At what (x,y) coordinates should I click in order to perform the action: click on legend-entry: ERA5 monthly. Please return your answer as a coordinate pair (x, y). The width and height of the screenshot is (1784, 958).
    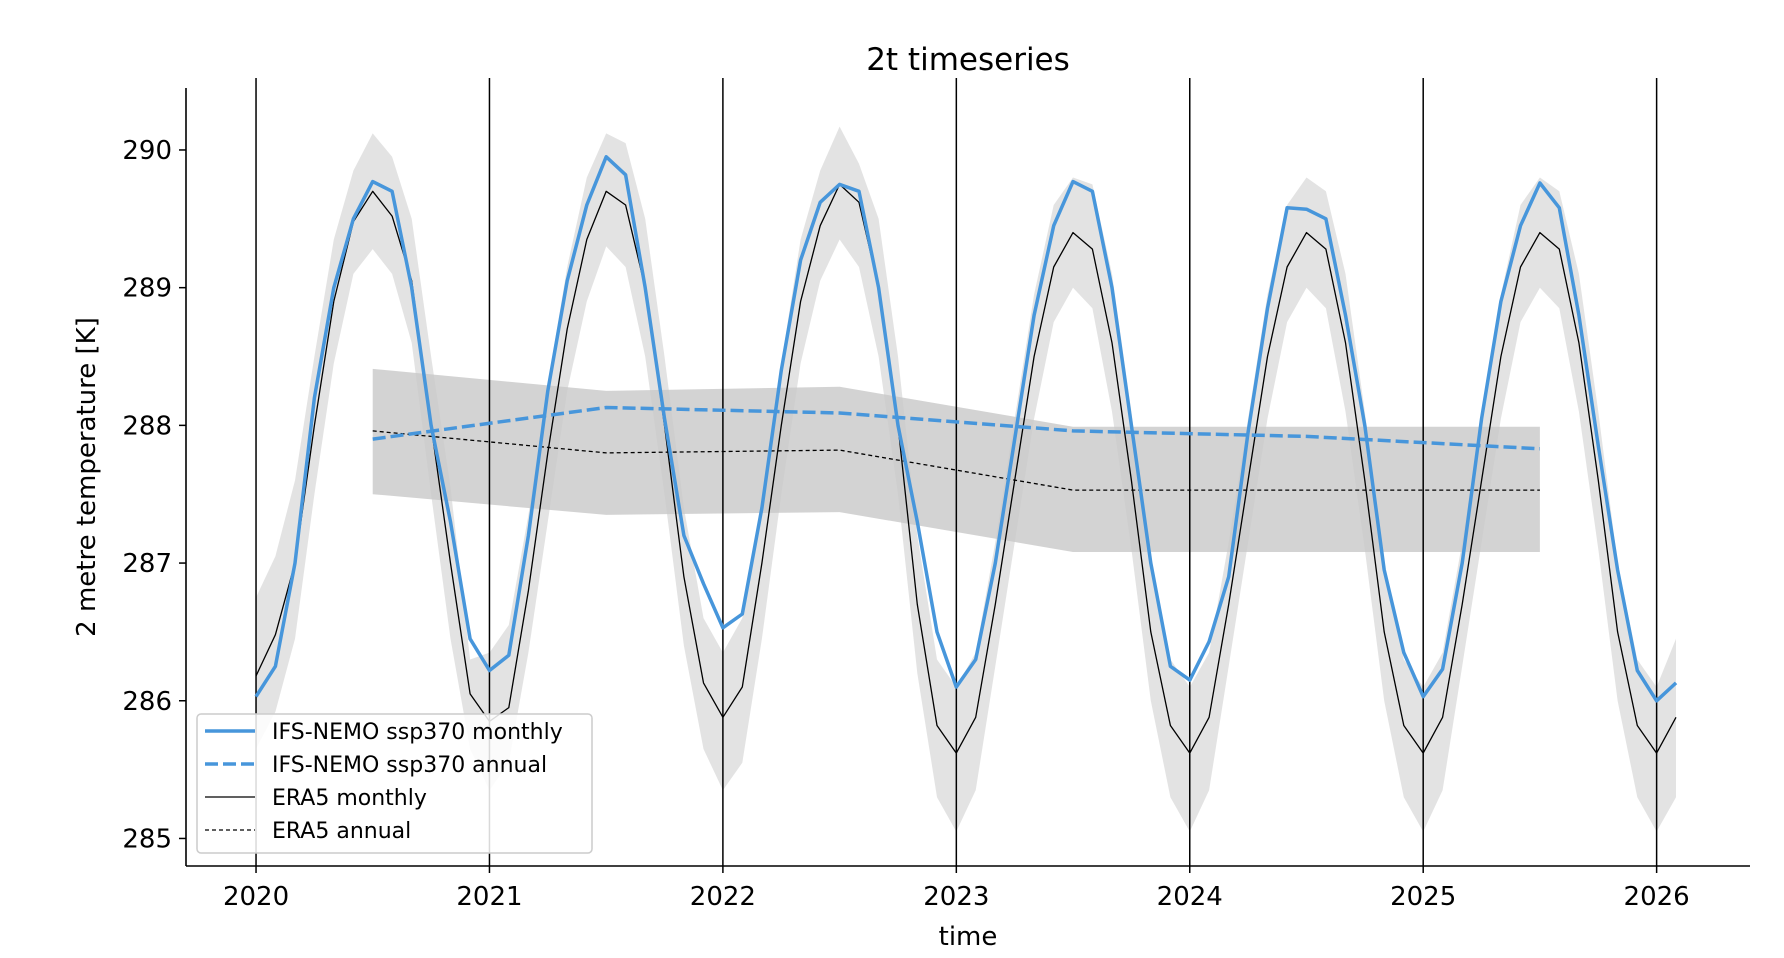
    Looking at the image, I should click on (316, 798).